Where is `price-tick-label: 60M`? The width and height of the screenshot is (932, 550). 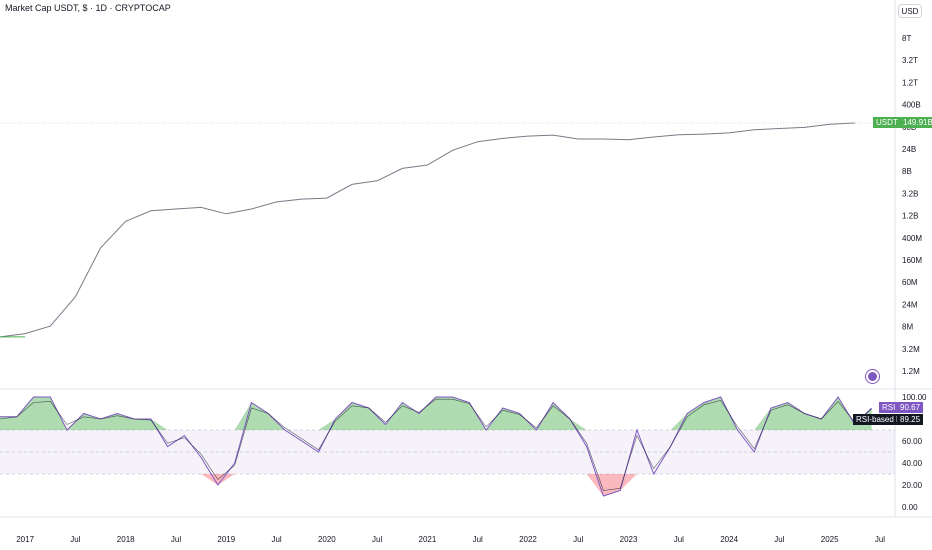
price-tick-label: 60M is located at coordinates (910, 282).